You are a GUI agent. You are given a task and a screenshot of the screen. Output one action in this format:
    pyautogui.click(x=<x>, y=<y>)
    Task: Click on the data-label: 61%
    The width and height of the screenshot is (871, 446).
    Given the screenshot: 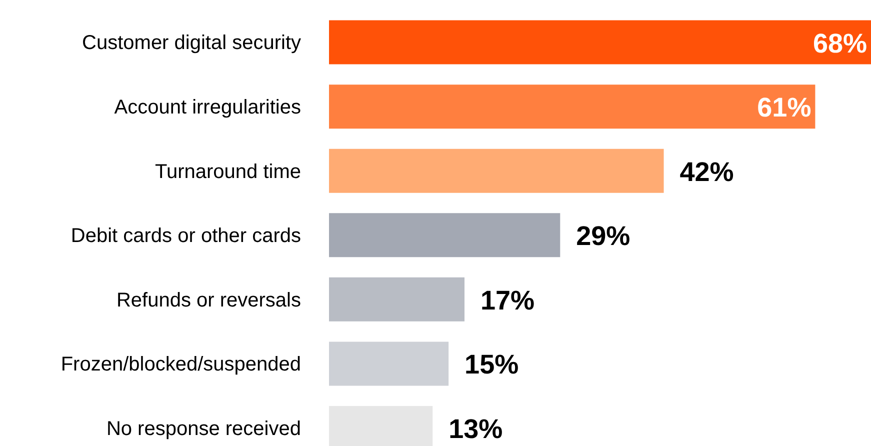 What is the action you would take?
    pyautogui.click(x=784, y=107)
    